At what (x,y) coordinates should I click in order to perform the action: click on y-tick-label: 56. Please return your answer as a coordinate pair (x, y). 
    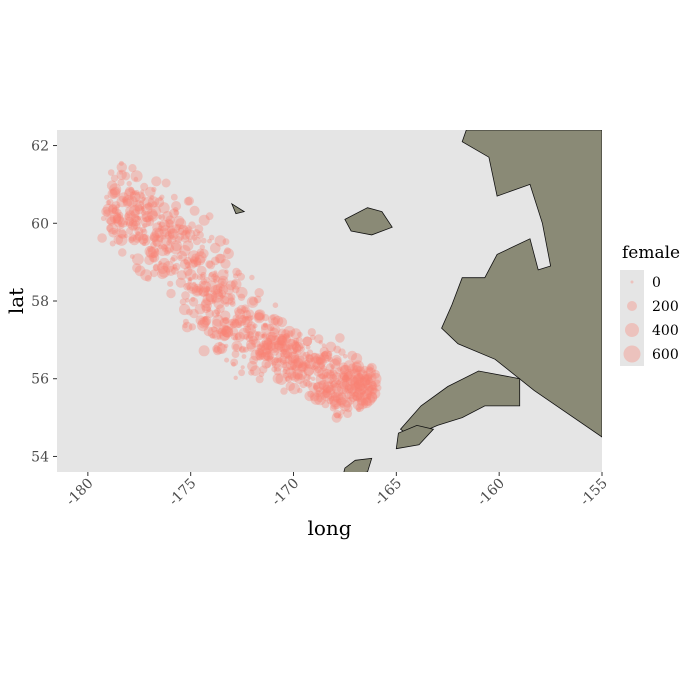
    Looking at the image, I should click on (40, 380).